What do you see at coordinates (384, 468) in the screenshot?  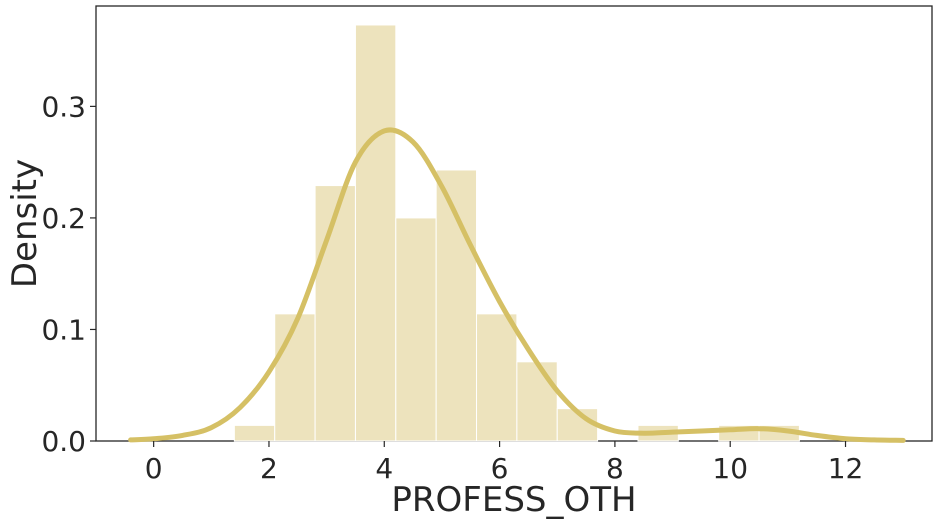 I see `x-tick-label: 4` at bounding box center [384, 468].